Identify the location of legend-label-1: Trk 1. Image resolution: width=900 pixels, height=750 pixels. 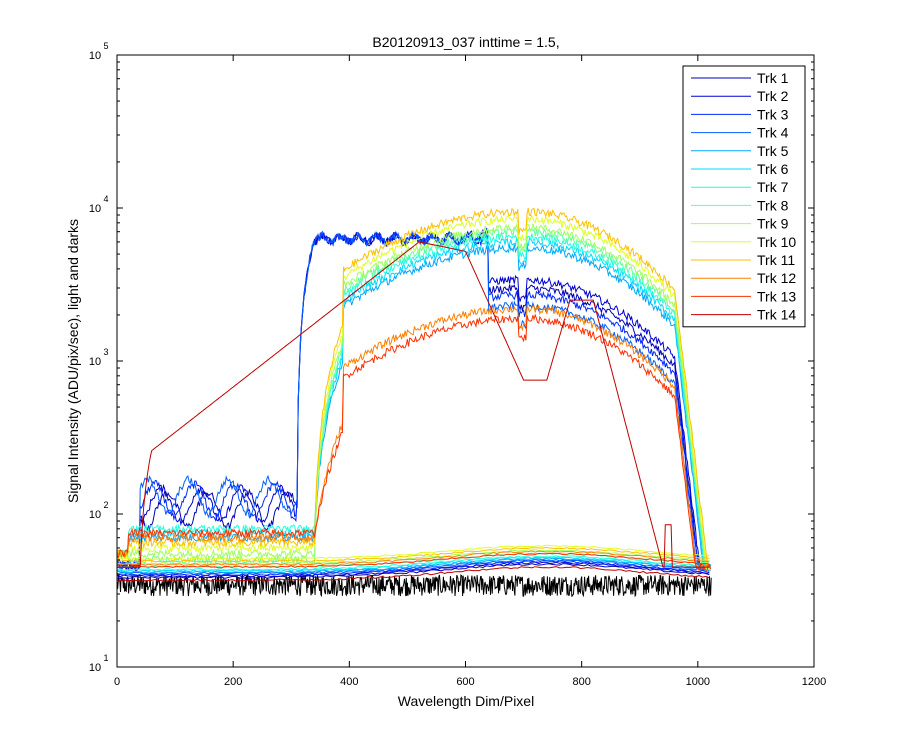
(773, 78).